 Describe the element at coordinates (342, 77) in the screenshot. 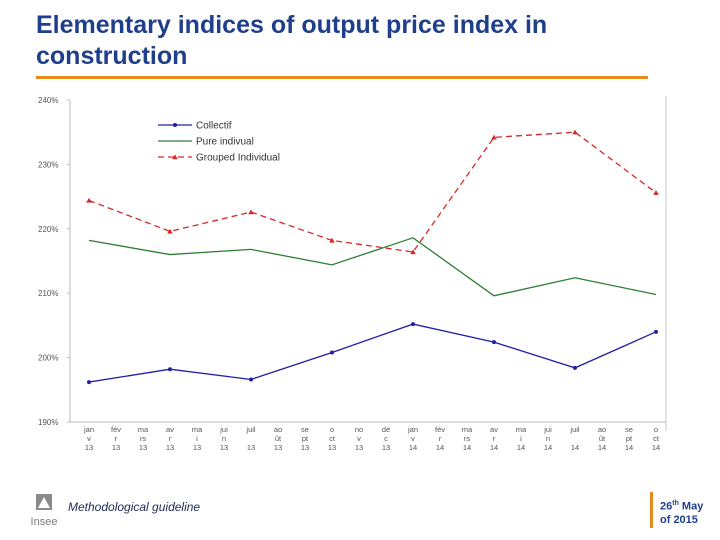

I see `title-underline` at that location.